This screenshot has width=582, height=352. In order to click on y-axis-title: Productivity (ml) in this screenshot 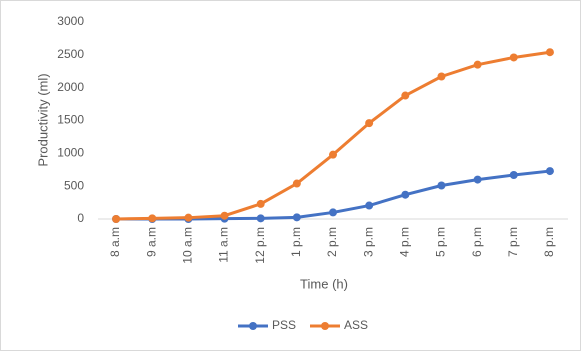, I will do `click(42, 119)`.